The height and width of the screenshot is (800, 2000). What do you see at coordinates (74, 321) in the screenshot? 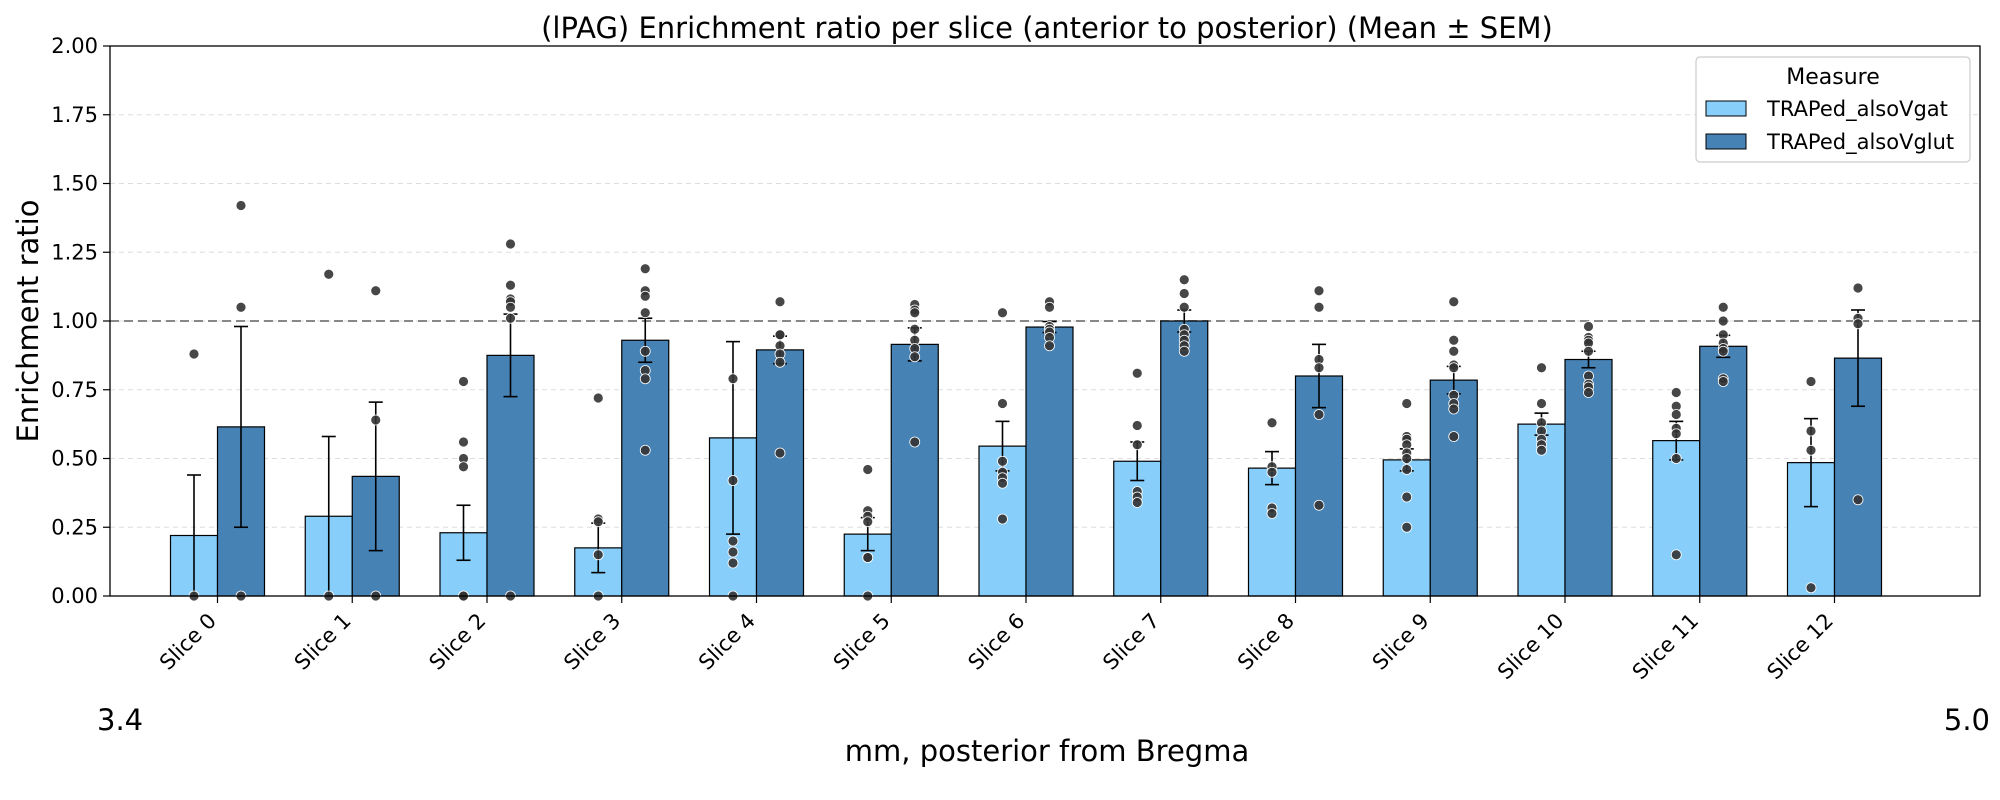
I see `y-tick-label: 1.00` at bounding box center [74, 321].